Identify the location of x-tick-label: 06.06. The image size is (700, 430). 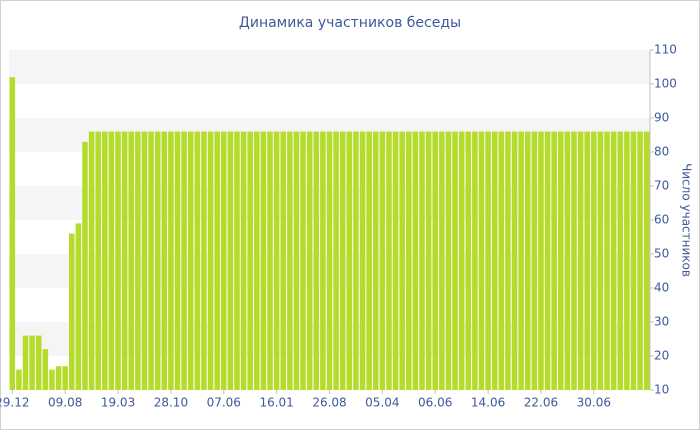
(435, 403).